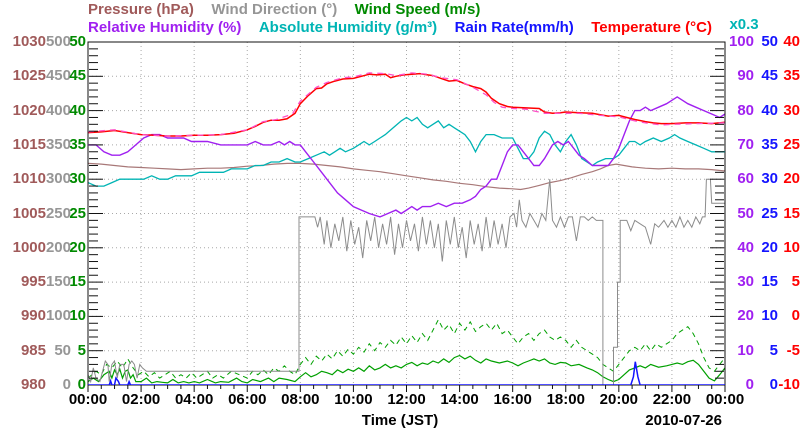  What do you see at coordinates (77, 76) in the screenshot?
I see `left-tick-label-wind-speed: 45` at bounding box center [77, 76].